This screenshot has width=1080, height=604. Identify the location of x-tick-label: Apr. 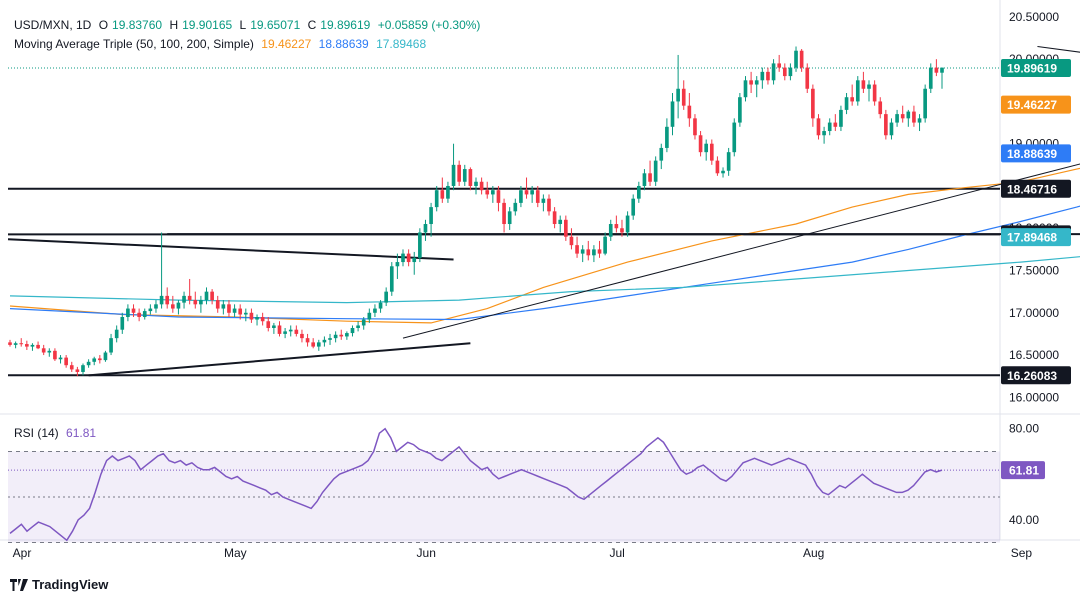
(22, 553).